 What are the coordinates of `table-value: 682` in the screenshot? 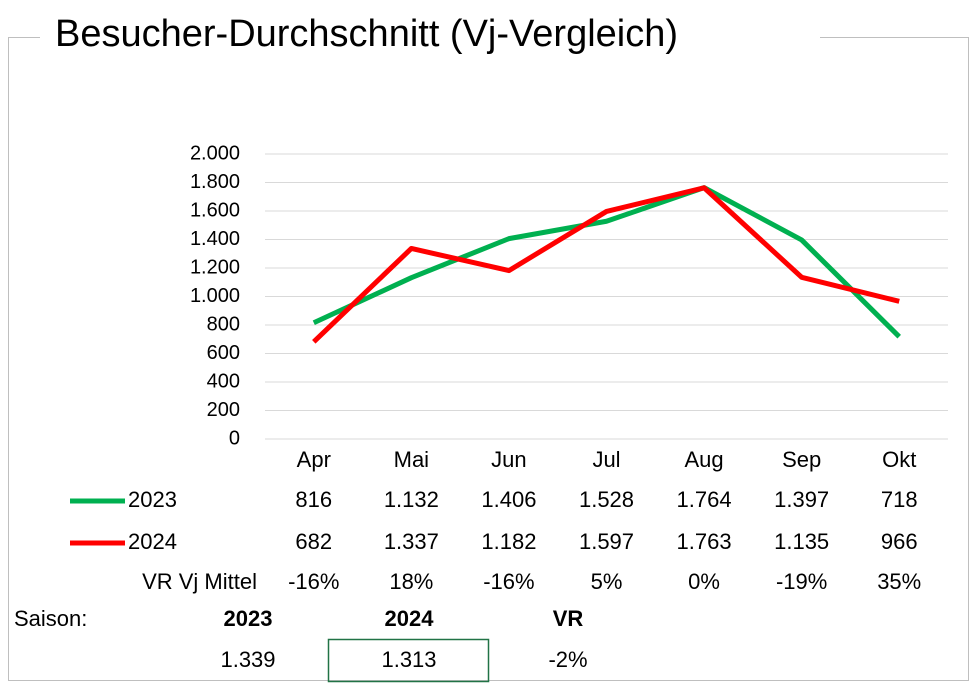 It's located at (313, 541).